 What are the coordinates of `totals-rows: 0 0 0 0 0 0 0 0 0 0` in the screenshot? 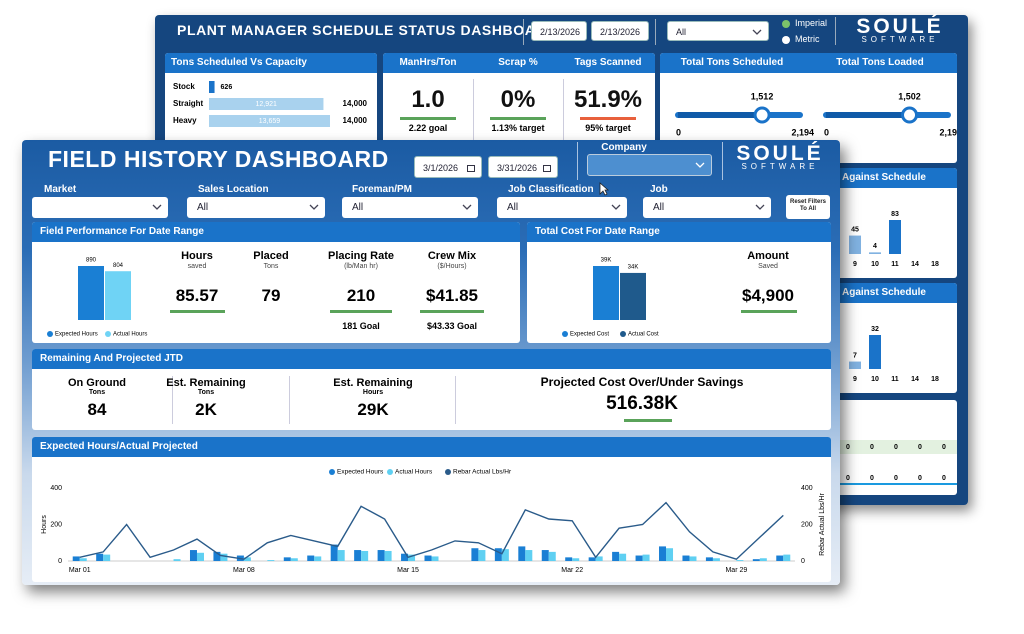 It's located at (898, 462).